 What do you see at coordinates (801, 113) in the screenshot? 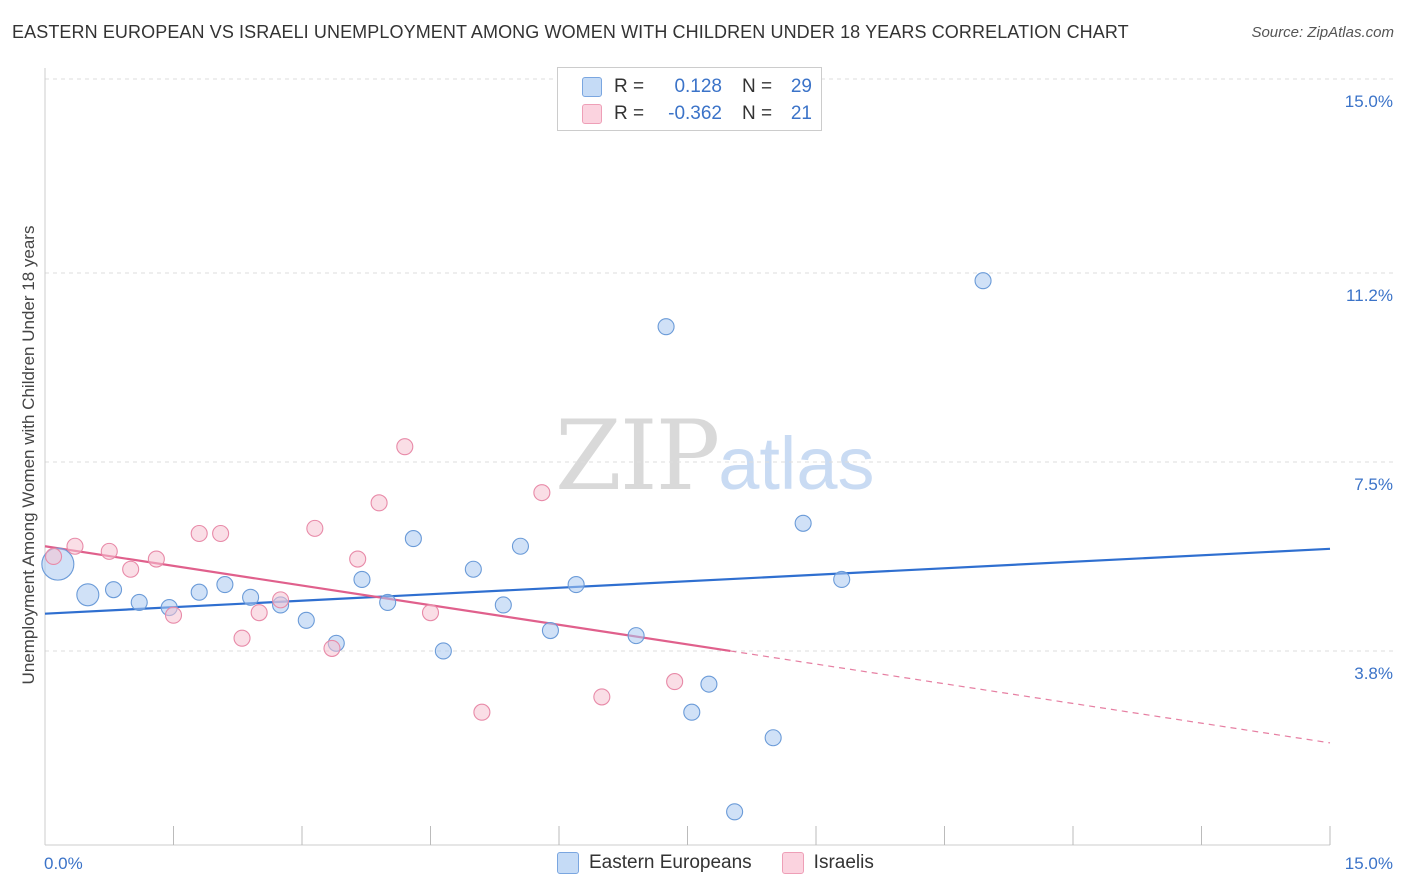
I see `legend-n-value: 21` at bounding box center [801, 113].